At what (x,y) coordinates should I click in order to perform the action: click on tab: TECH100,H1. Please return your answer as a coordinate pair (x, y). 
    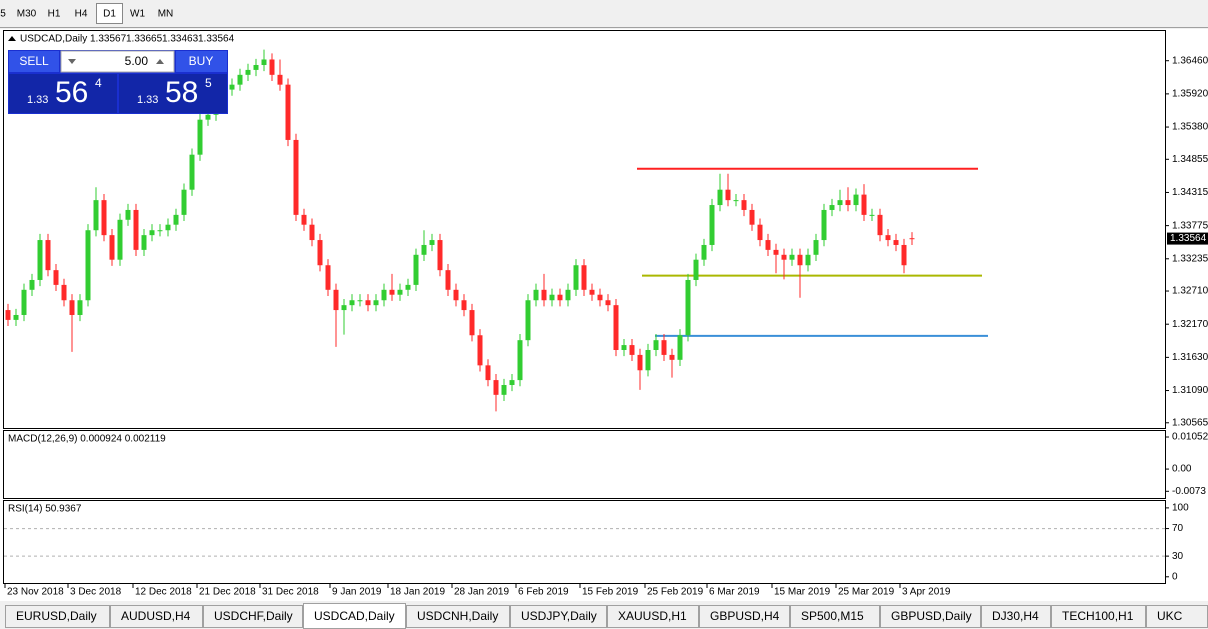
    Looking at the image, I should click on (1098, 616).